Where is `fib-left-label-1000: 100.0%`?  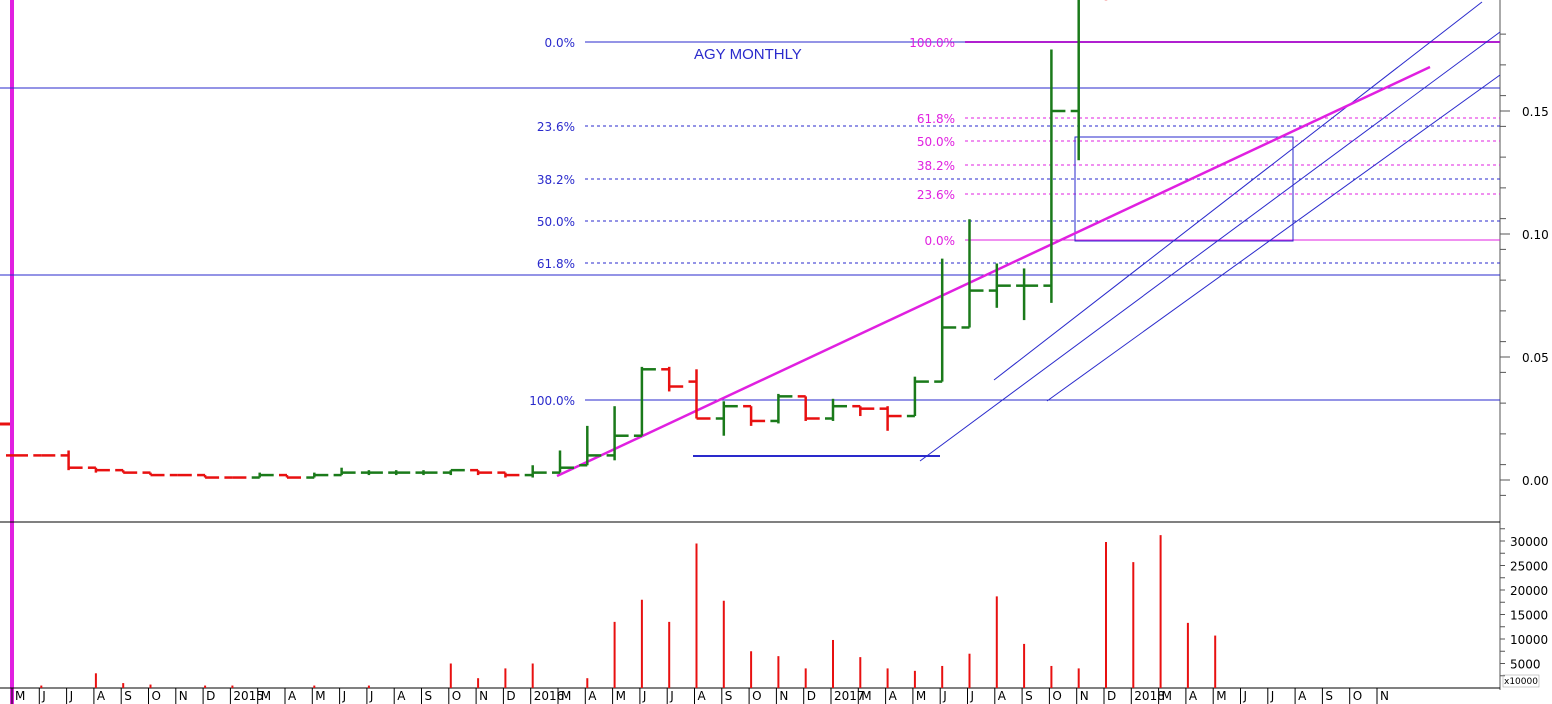
fib-left-label-1000: 100.0% is located at coordinates (552, 401).